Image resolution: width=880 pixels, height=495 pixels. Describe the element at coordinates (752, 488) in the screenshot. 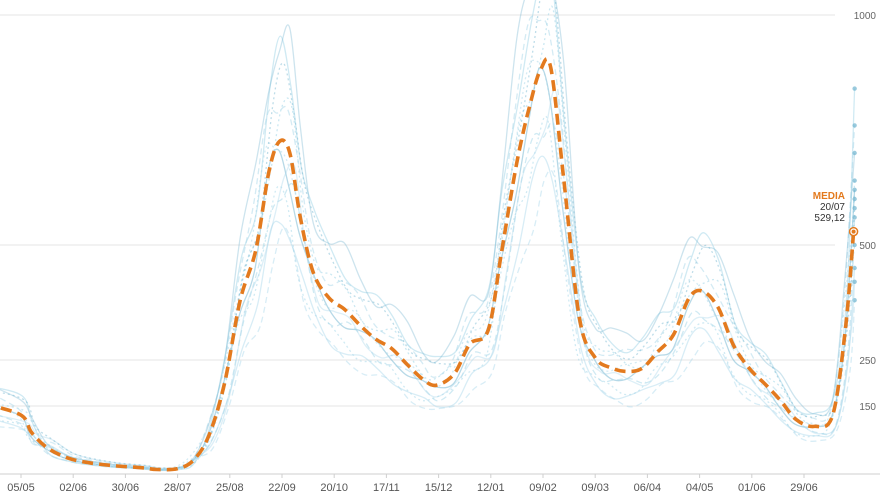

I see `x-tick-label: 01/06` at that location.